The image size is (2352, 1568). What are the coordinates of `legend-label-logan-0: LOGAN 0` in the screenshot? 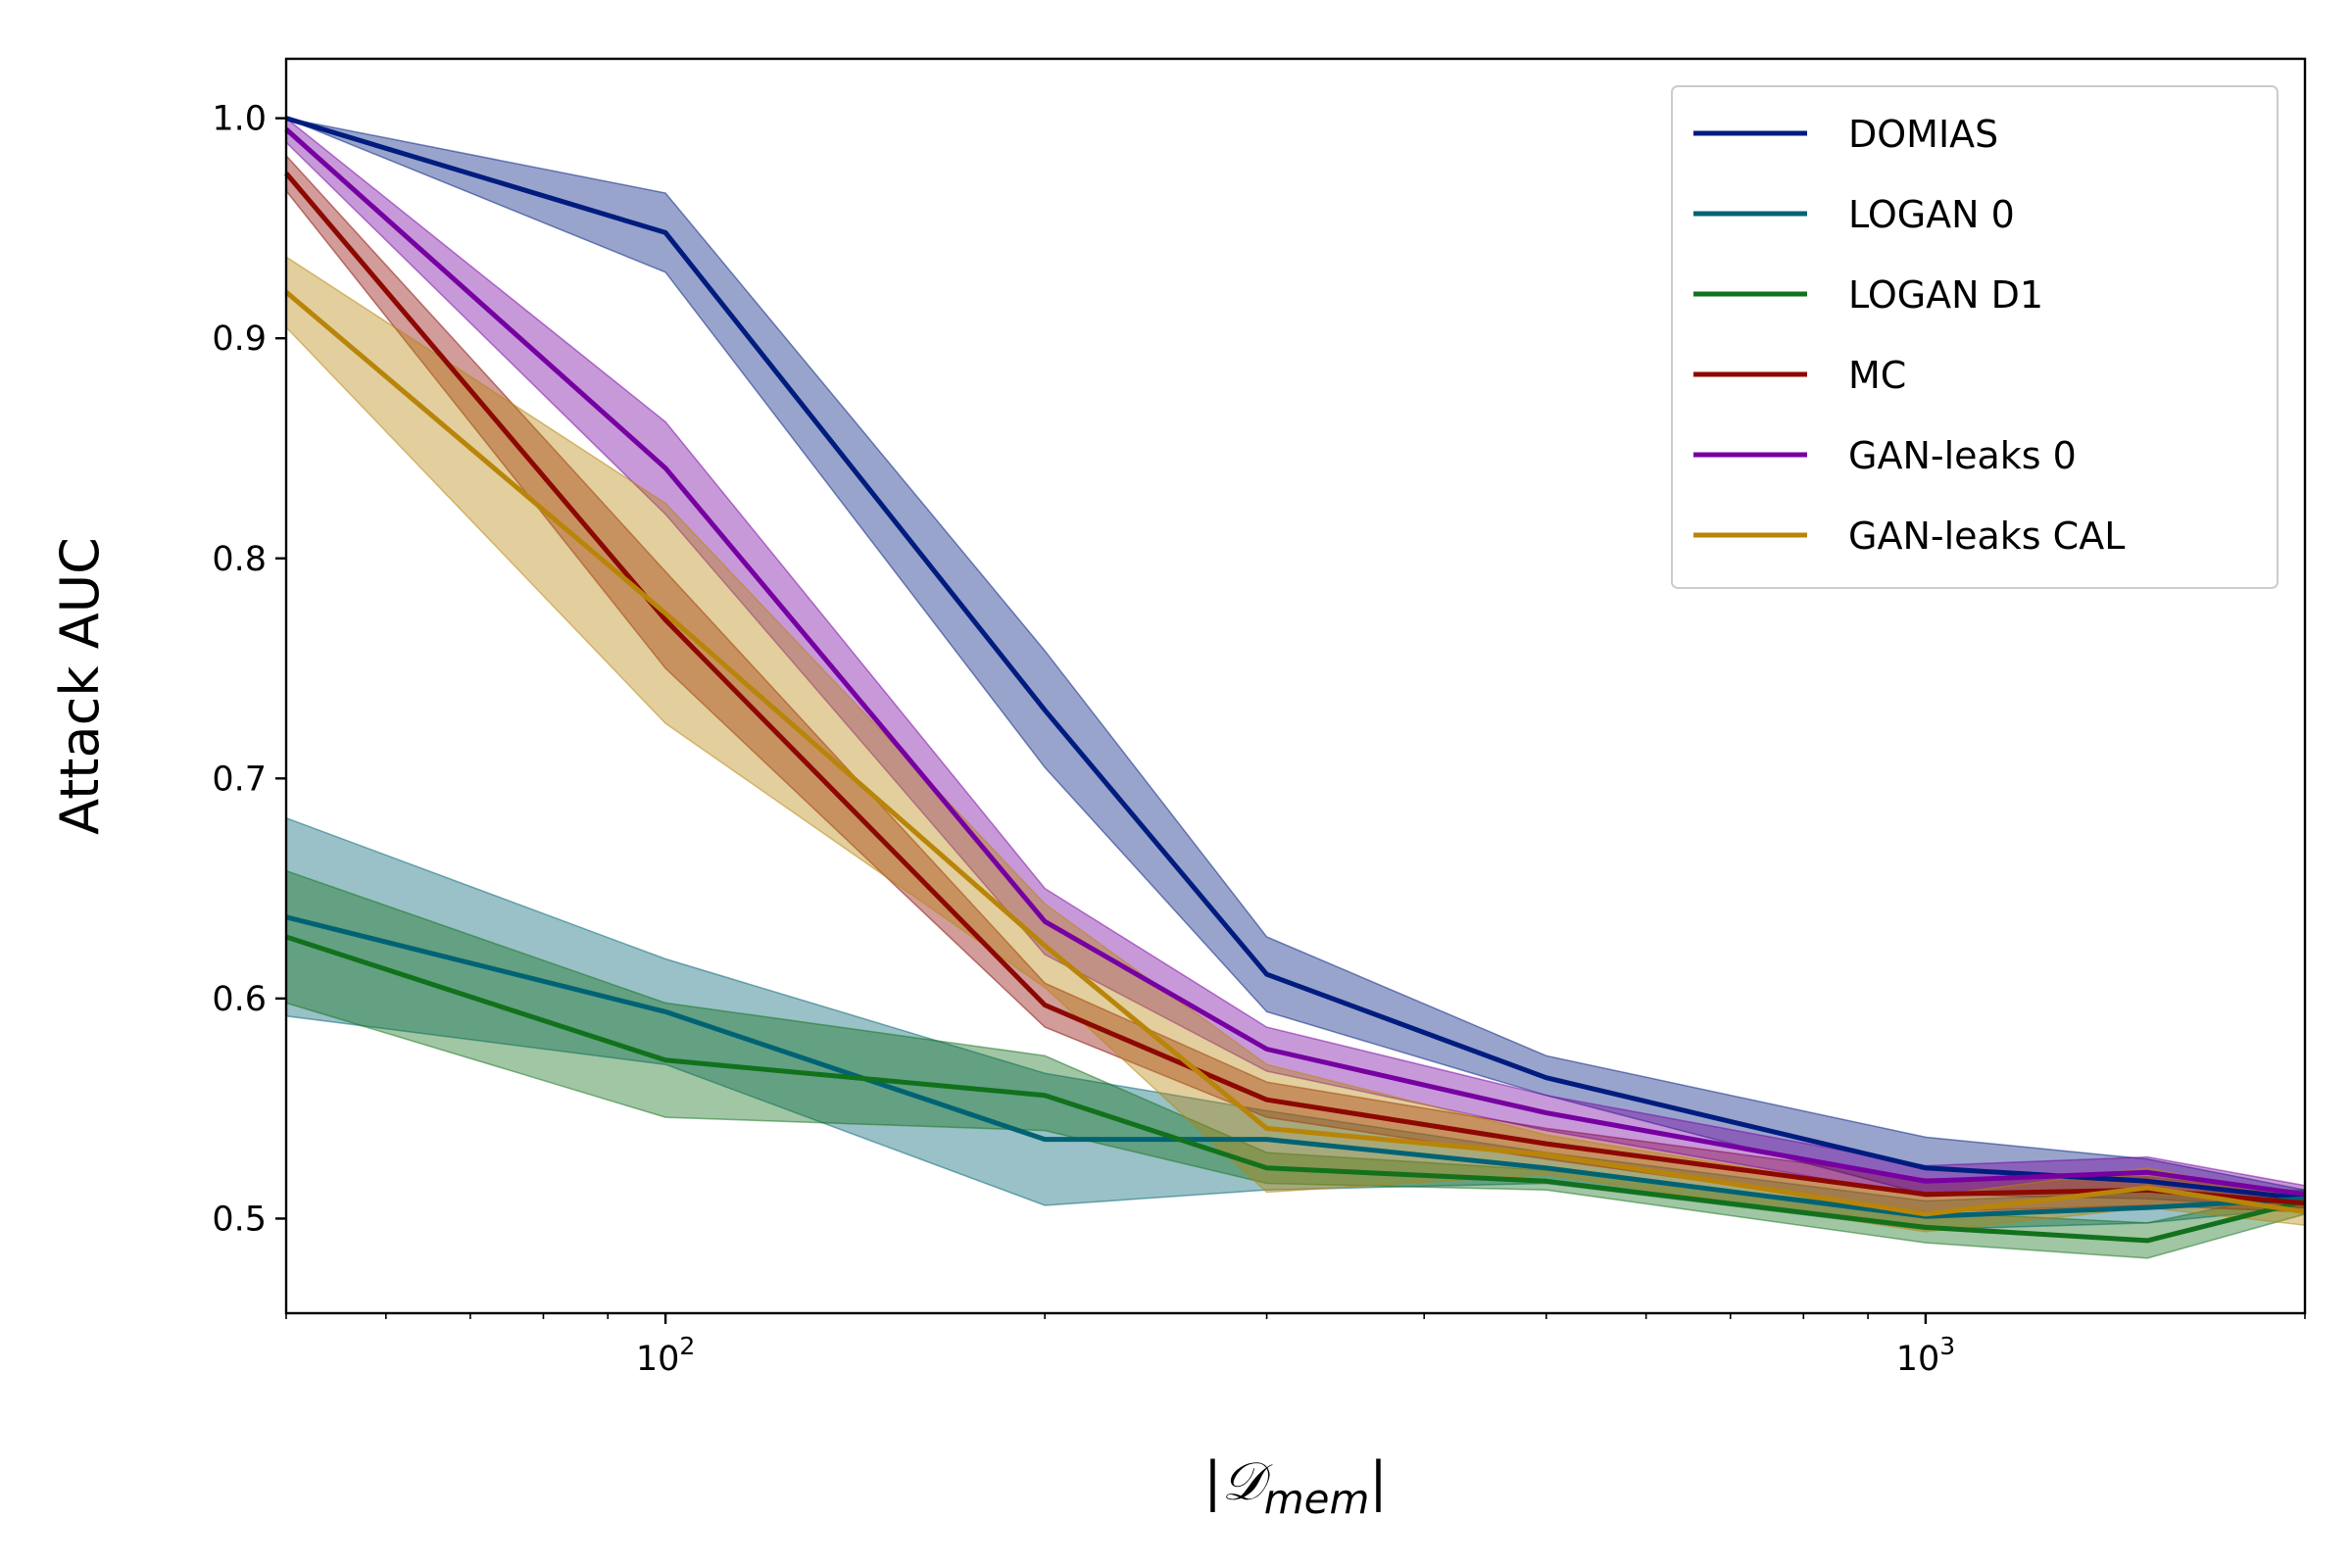 It's located at (1931, 214).